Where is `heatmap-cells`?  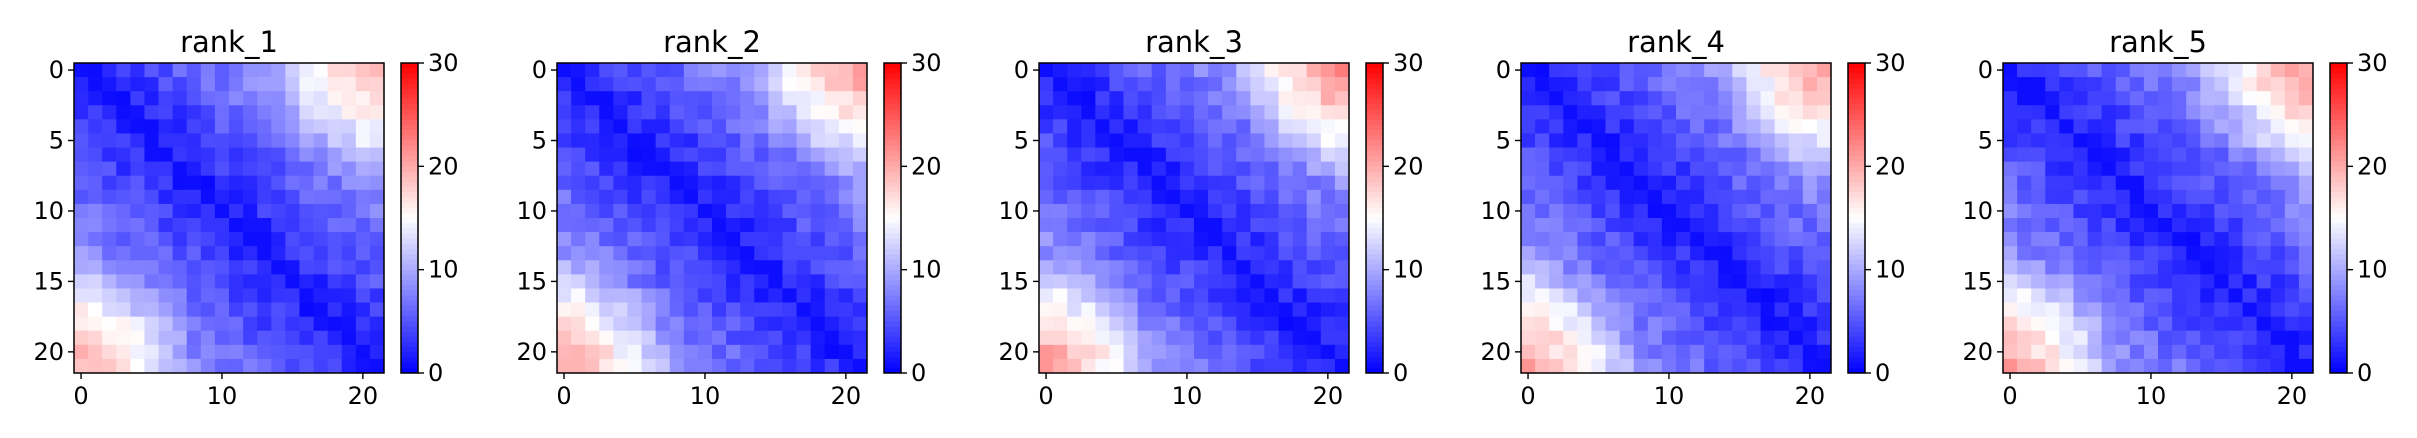 heatmap-cells is located at coordinates (712, 218).